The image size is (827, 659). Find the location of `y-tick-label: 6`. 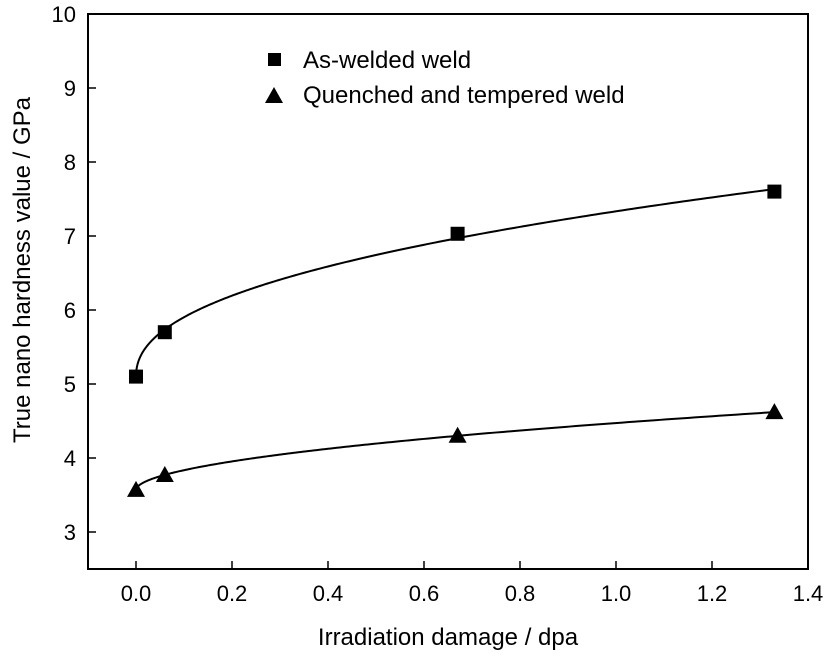

y-tick-label: 6 is located at coordinates (70, 310).